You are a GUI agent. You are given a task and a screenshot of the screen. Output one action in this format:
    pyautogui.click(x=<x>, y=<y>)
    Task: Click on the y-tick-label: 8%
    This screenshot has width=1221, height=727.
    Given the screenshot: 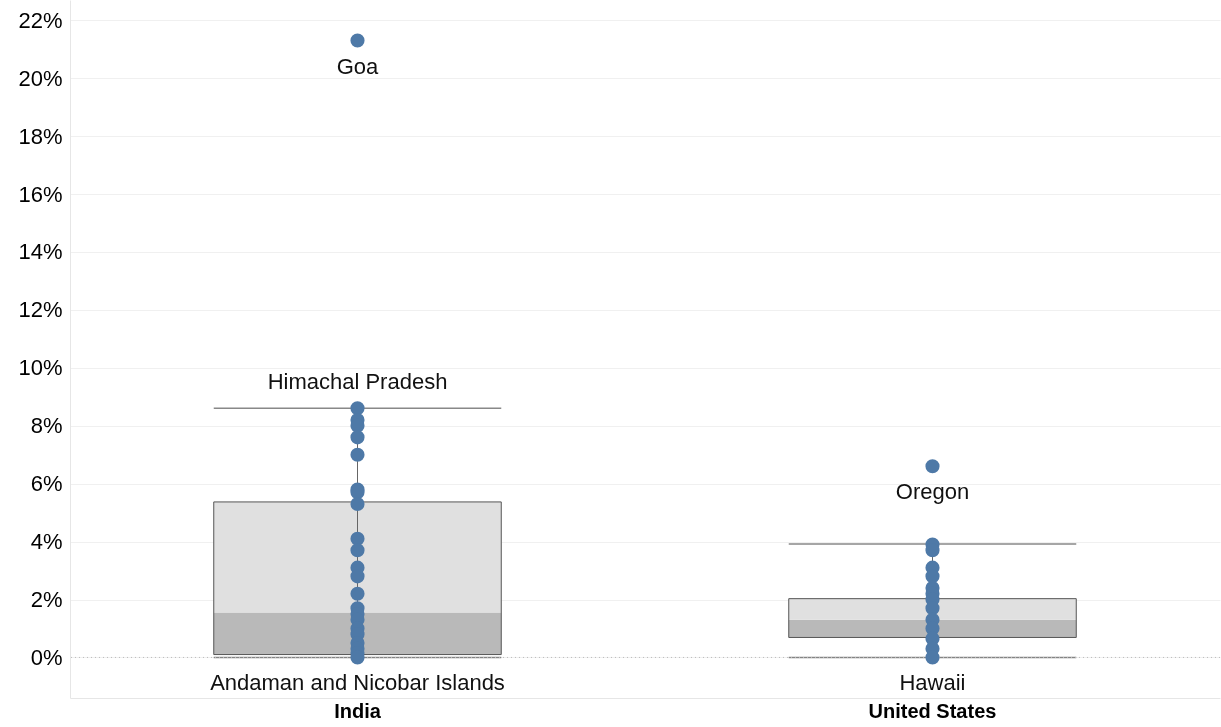 What is the action you would take?
    pyautogui.click(x=46, y=426)
    